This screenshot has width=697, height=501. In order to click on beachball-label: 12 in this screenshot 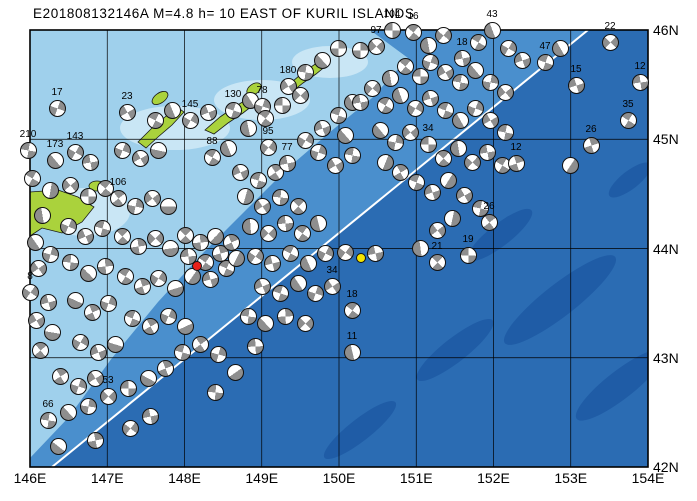, I will do `click(640, 66)`.